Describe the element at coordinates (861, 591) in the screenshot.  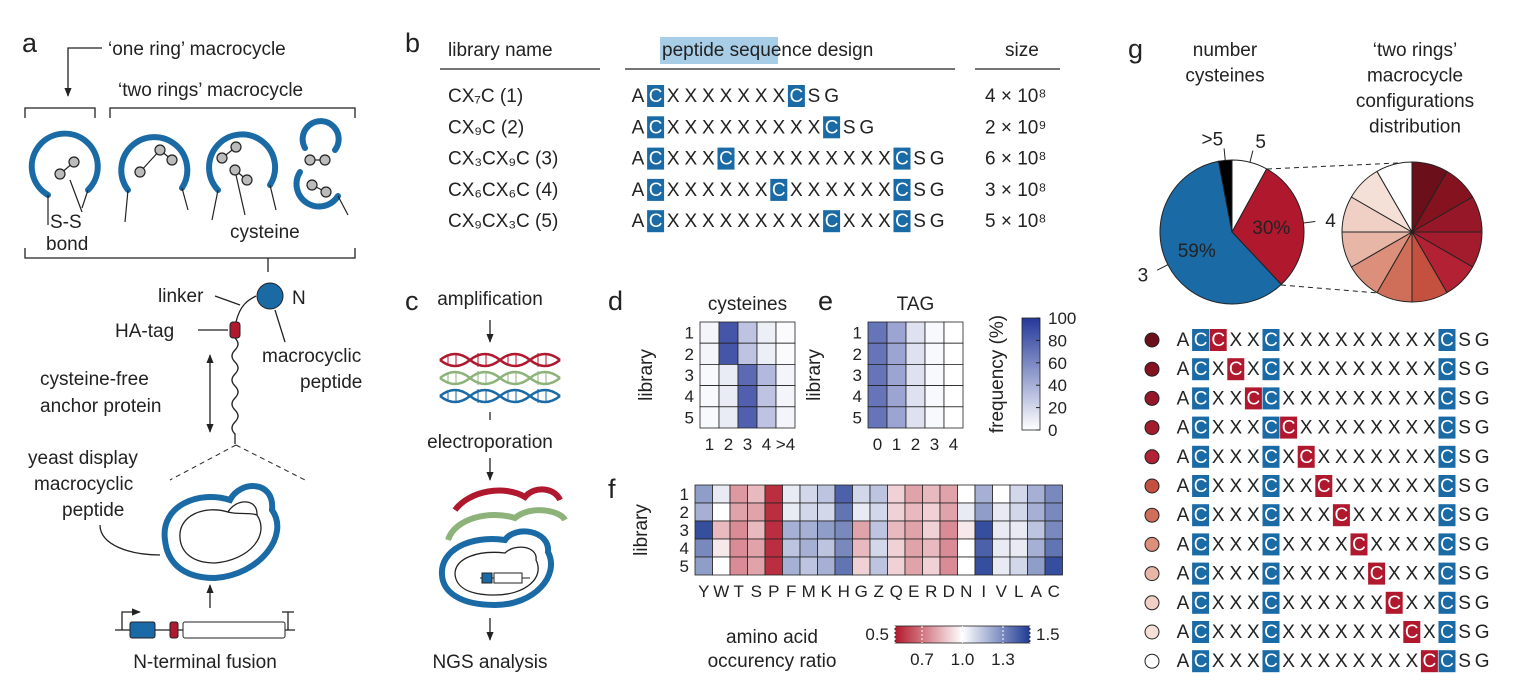
I see `column-label: G` at that location.